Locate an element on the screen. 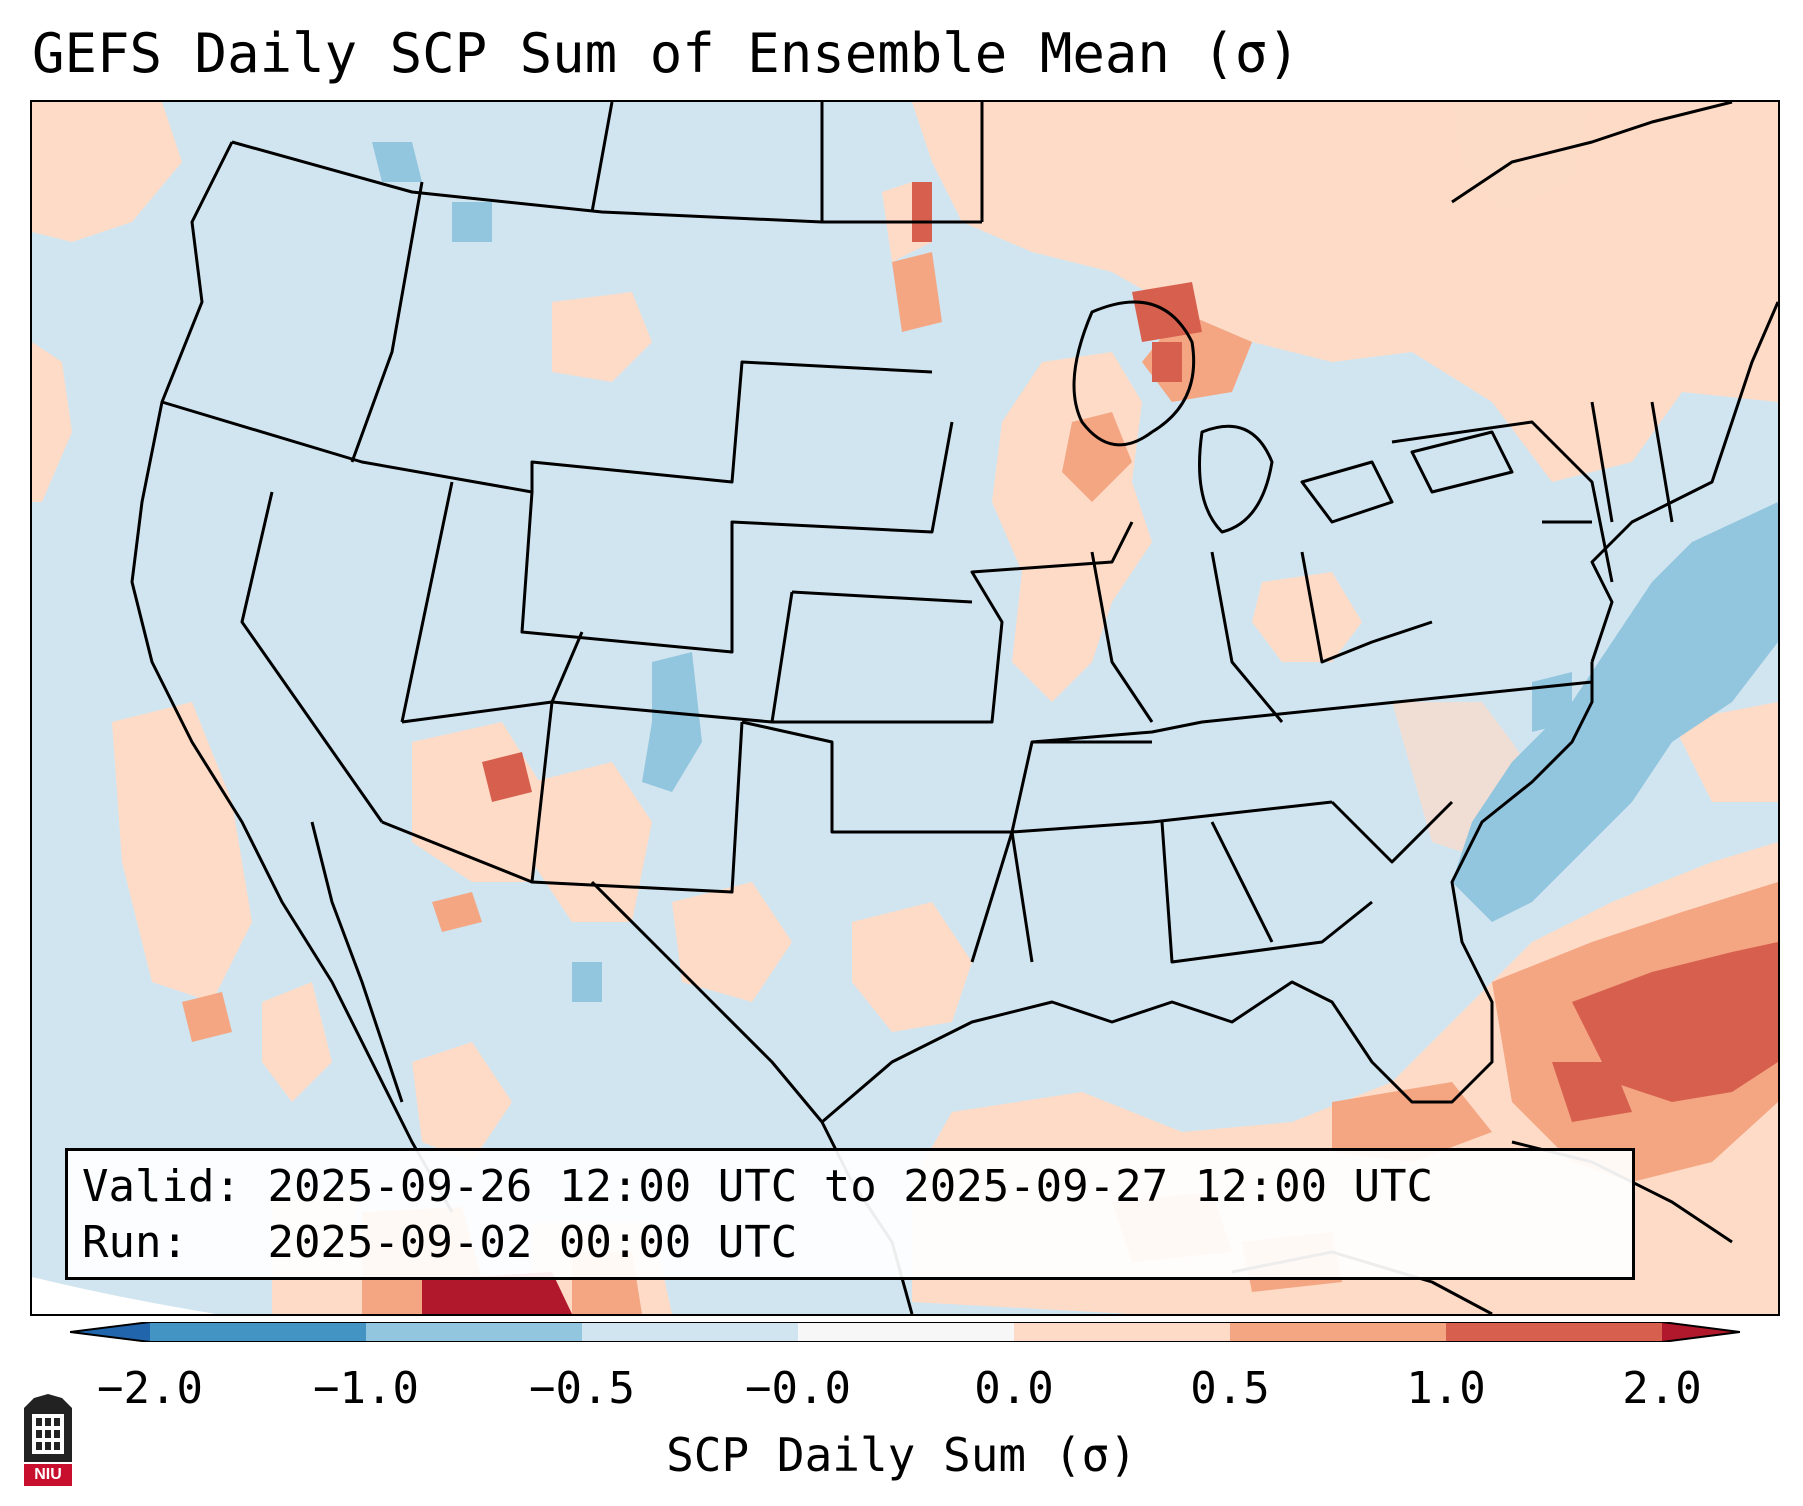 This screenshot has height=1506, width=1803. colorbar-tick-label: 1.0 is located at coordinates (1446, 1388).